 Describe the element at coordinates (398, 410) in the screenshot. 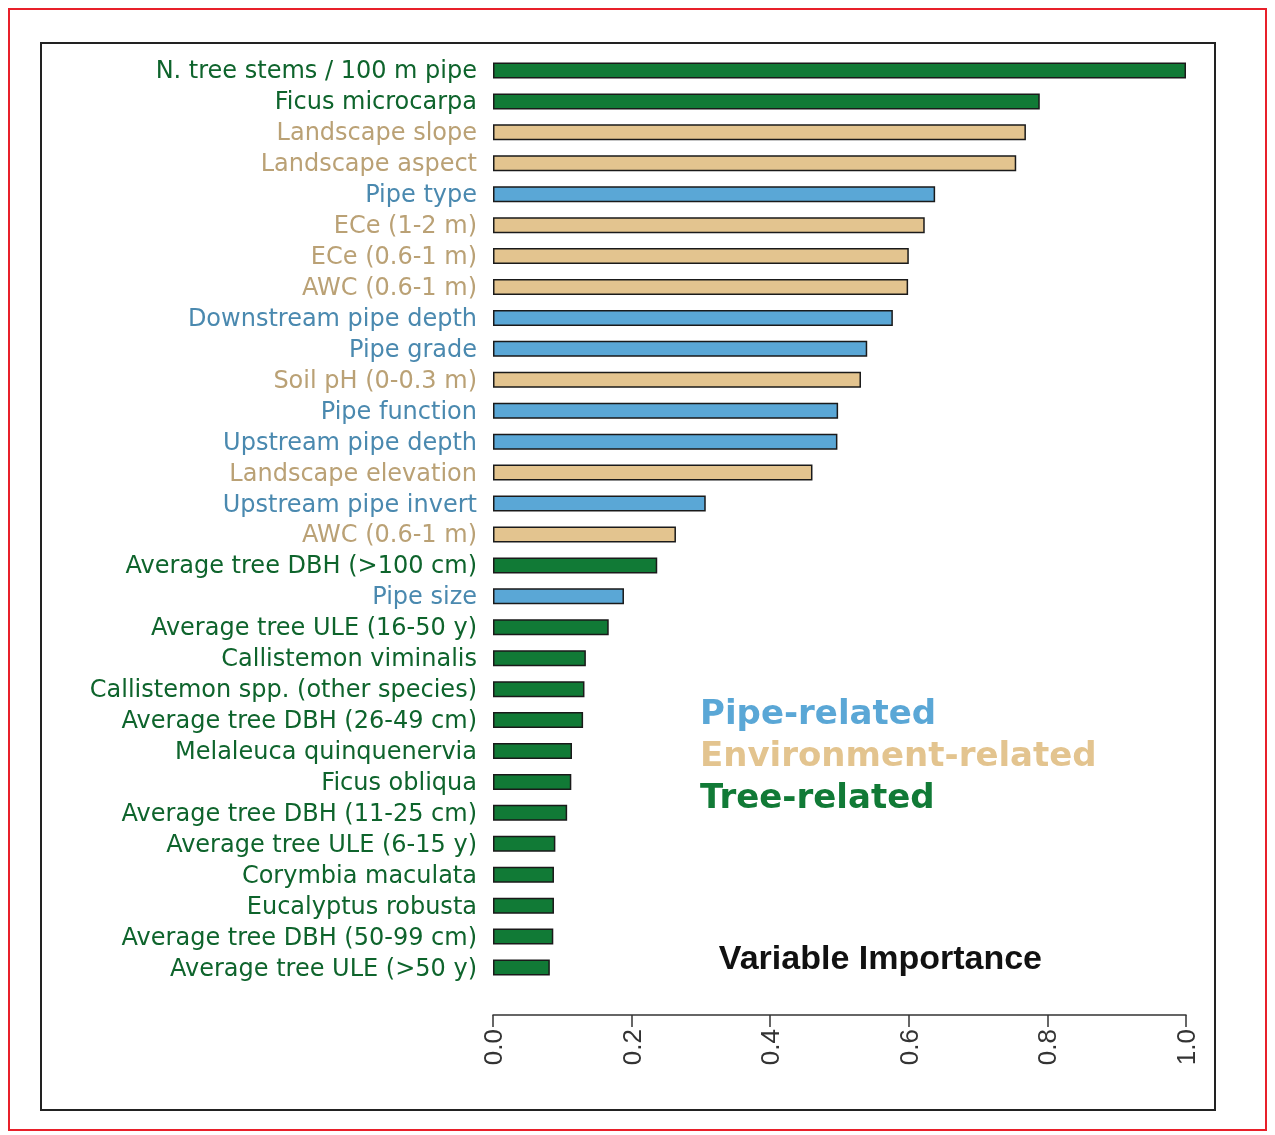

I see `y-tick-label: Pipe function` at that location.